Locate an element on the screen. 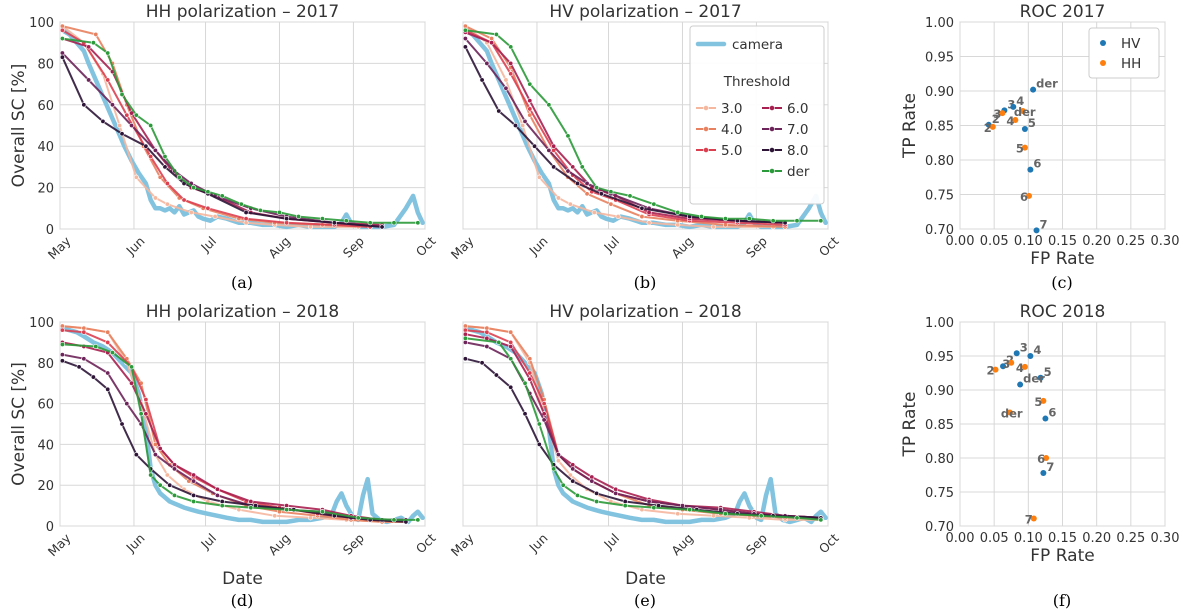 This screenshot has width=1192, height=614. x-tick-label: 0.05 is located at coordinates (994, 538).